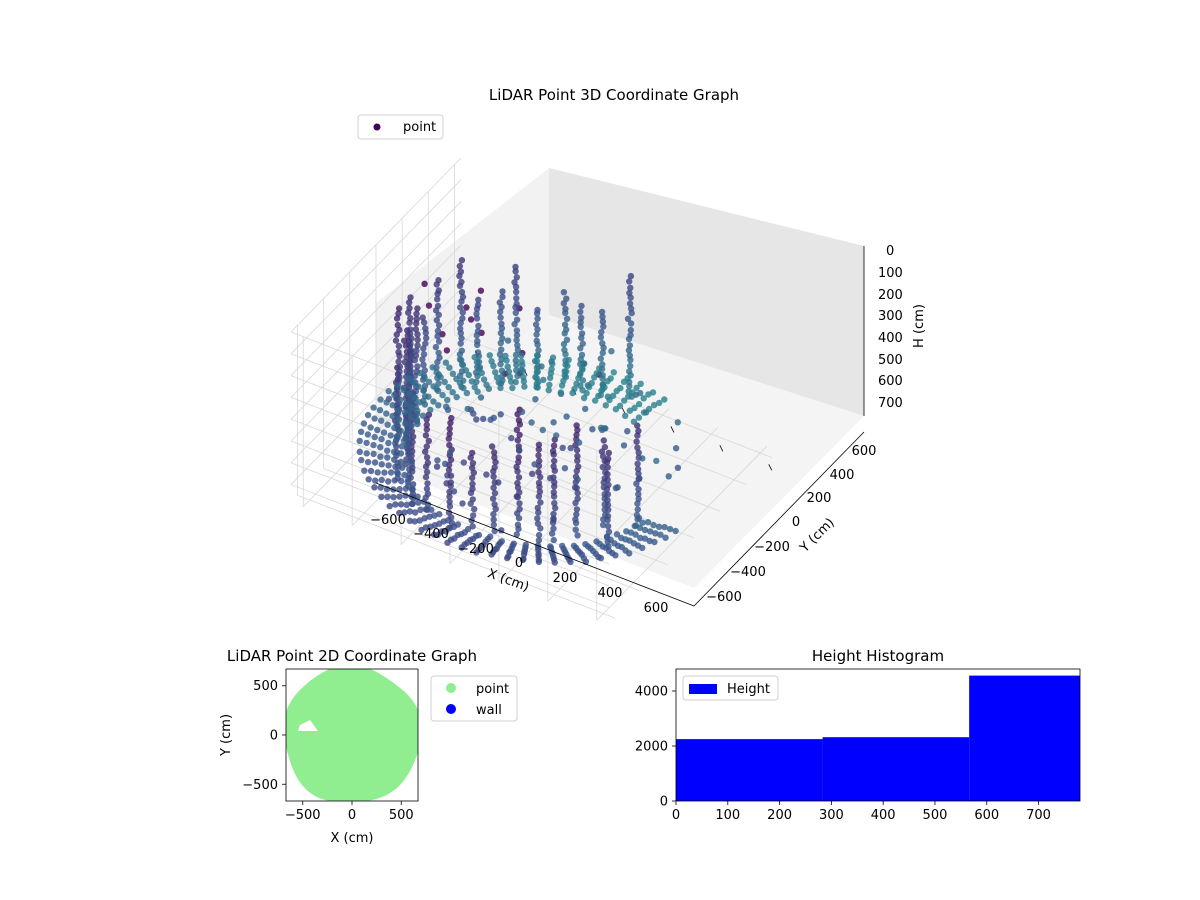  What do you see at coordinates (376, 397) in the screenshot?
I see `grid-line` at bounding box center [376, 397].